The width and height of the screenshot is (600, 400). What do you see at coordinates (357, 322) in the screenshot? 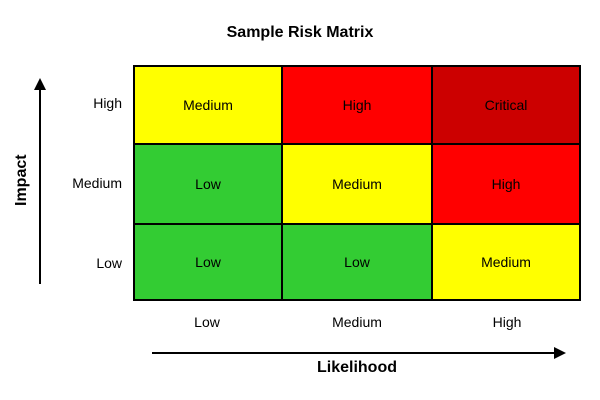
I see `likelihood-label-medium: Medium` at bounding box center [357, 322].